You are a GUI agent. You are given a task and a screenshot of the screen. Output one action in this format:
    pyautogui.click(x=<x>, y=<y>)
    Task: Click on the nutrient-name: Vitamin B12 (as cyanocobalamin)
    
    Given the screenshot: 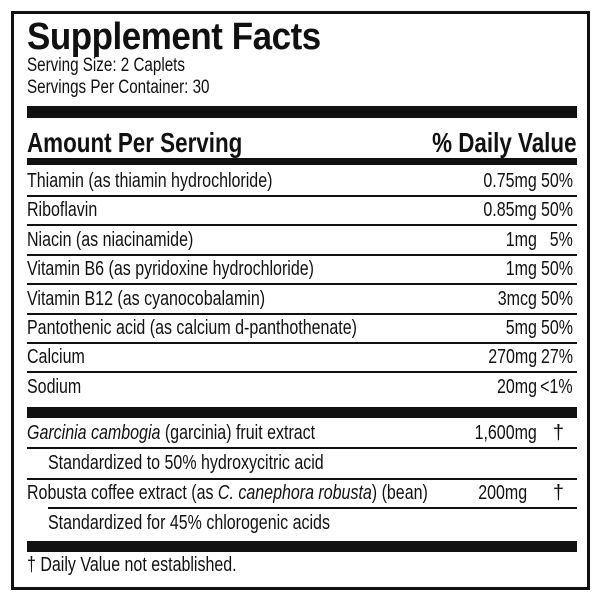 What is the action you would take?
    pyautogui.click(x=176, y=299)
    